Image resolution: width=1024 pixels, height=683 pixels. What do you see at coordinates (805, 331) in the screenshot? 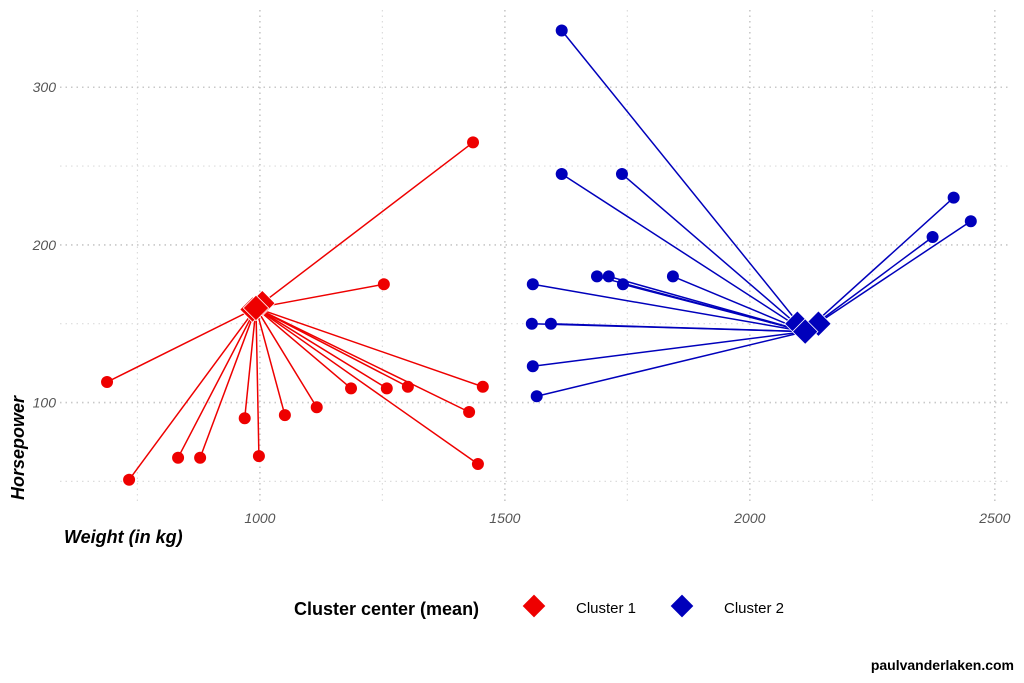
I see `cluster-2-center-diamond` at bounding box center [805, 331].